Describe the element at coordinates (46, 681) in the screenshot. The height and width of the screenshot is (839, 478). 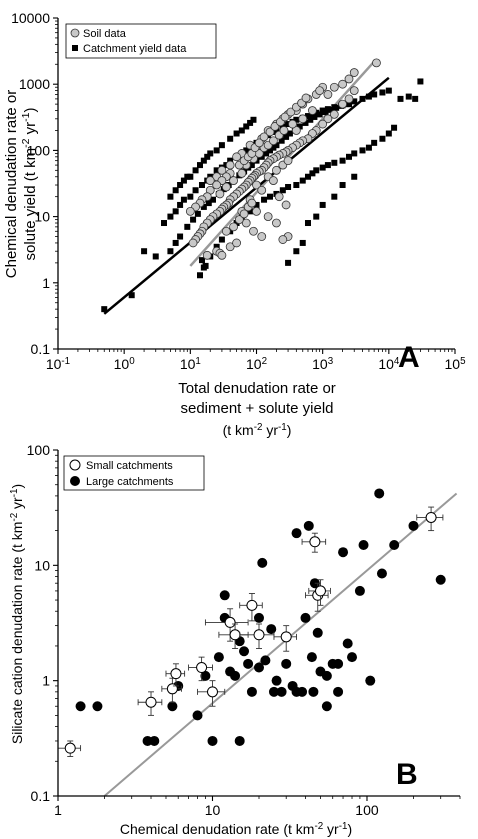
I see `y-tick-label-b: 1` at that location.